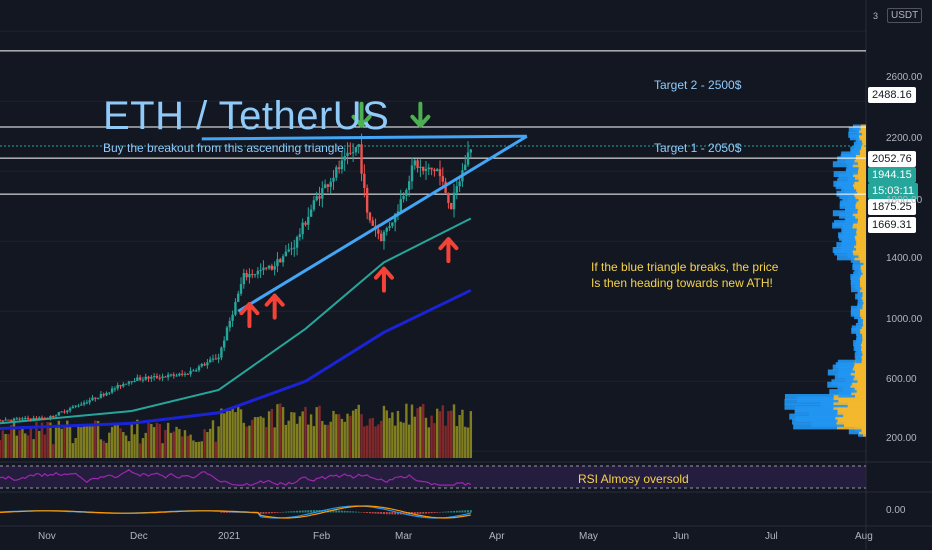 The width and height of the screenshot is (932, 550). Describe the element at coordinates (681, 536) in the screenshot. I see `x-tick: Jun` at that location.